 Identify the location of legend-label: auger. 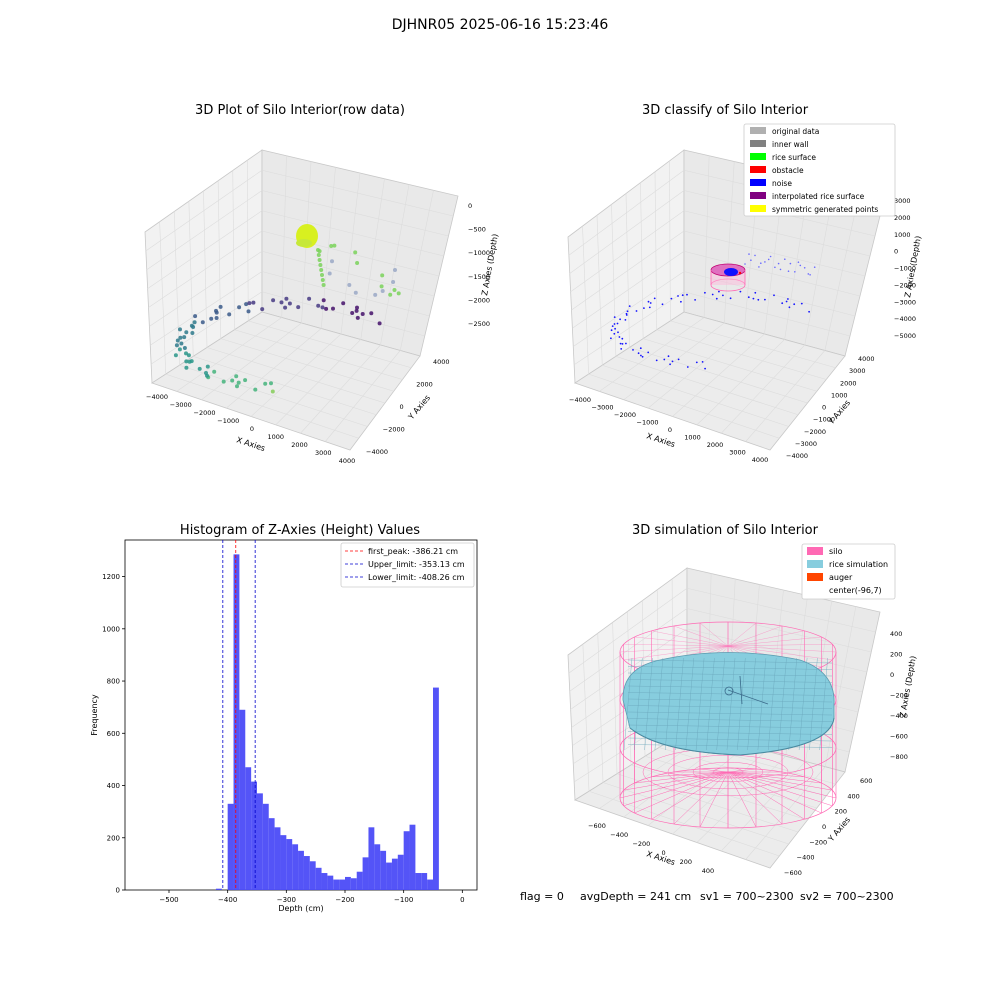
(841, 577).